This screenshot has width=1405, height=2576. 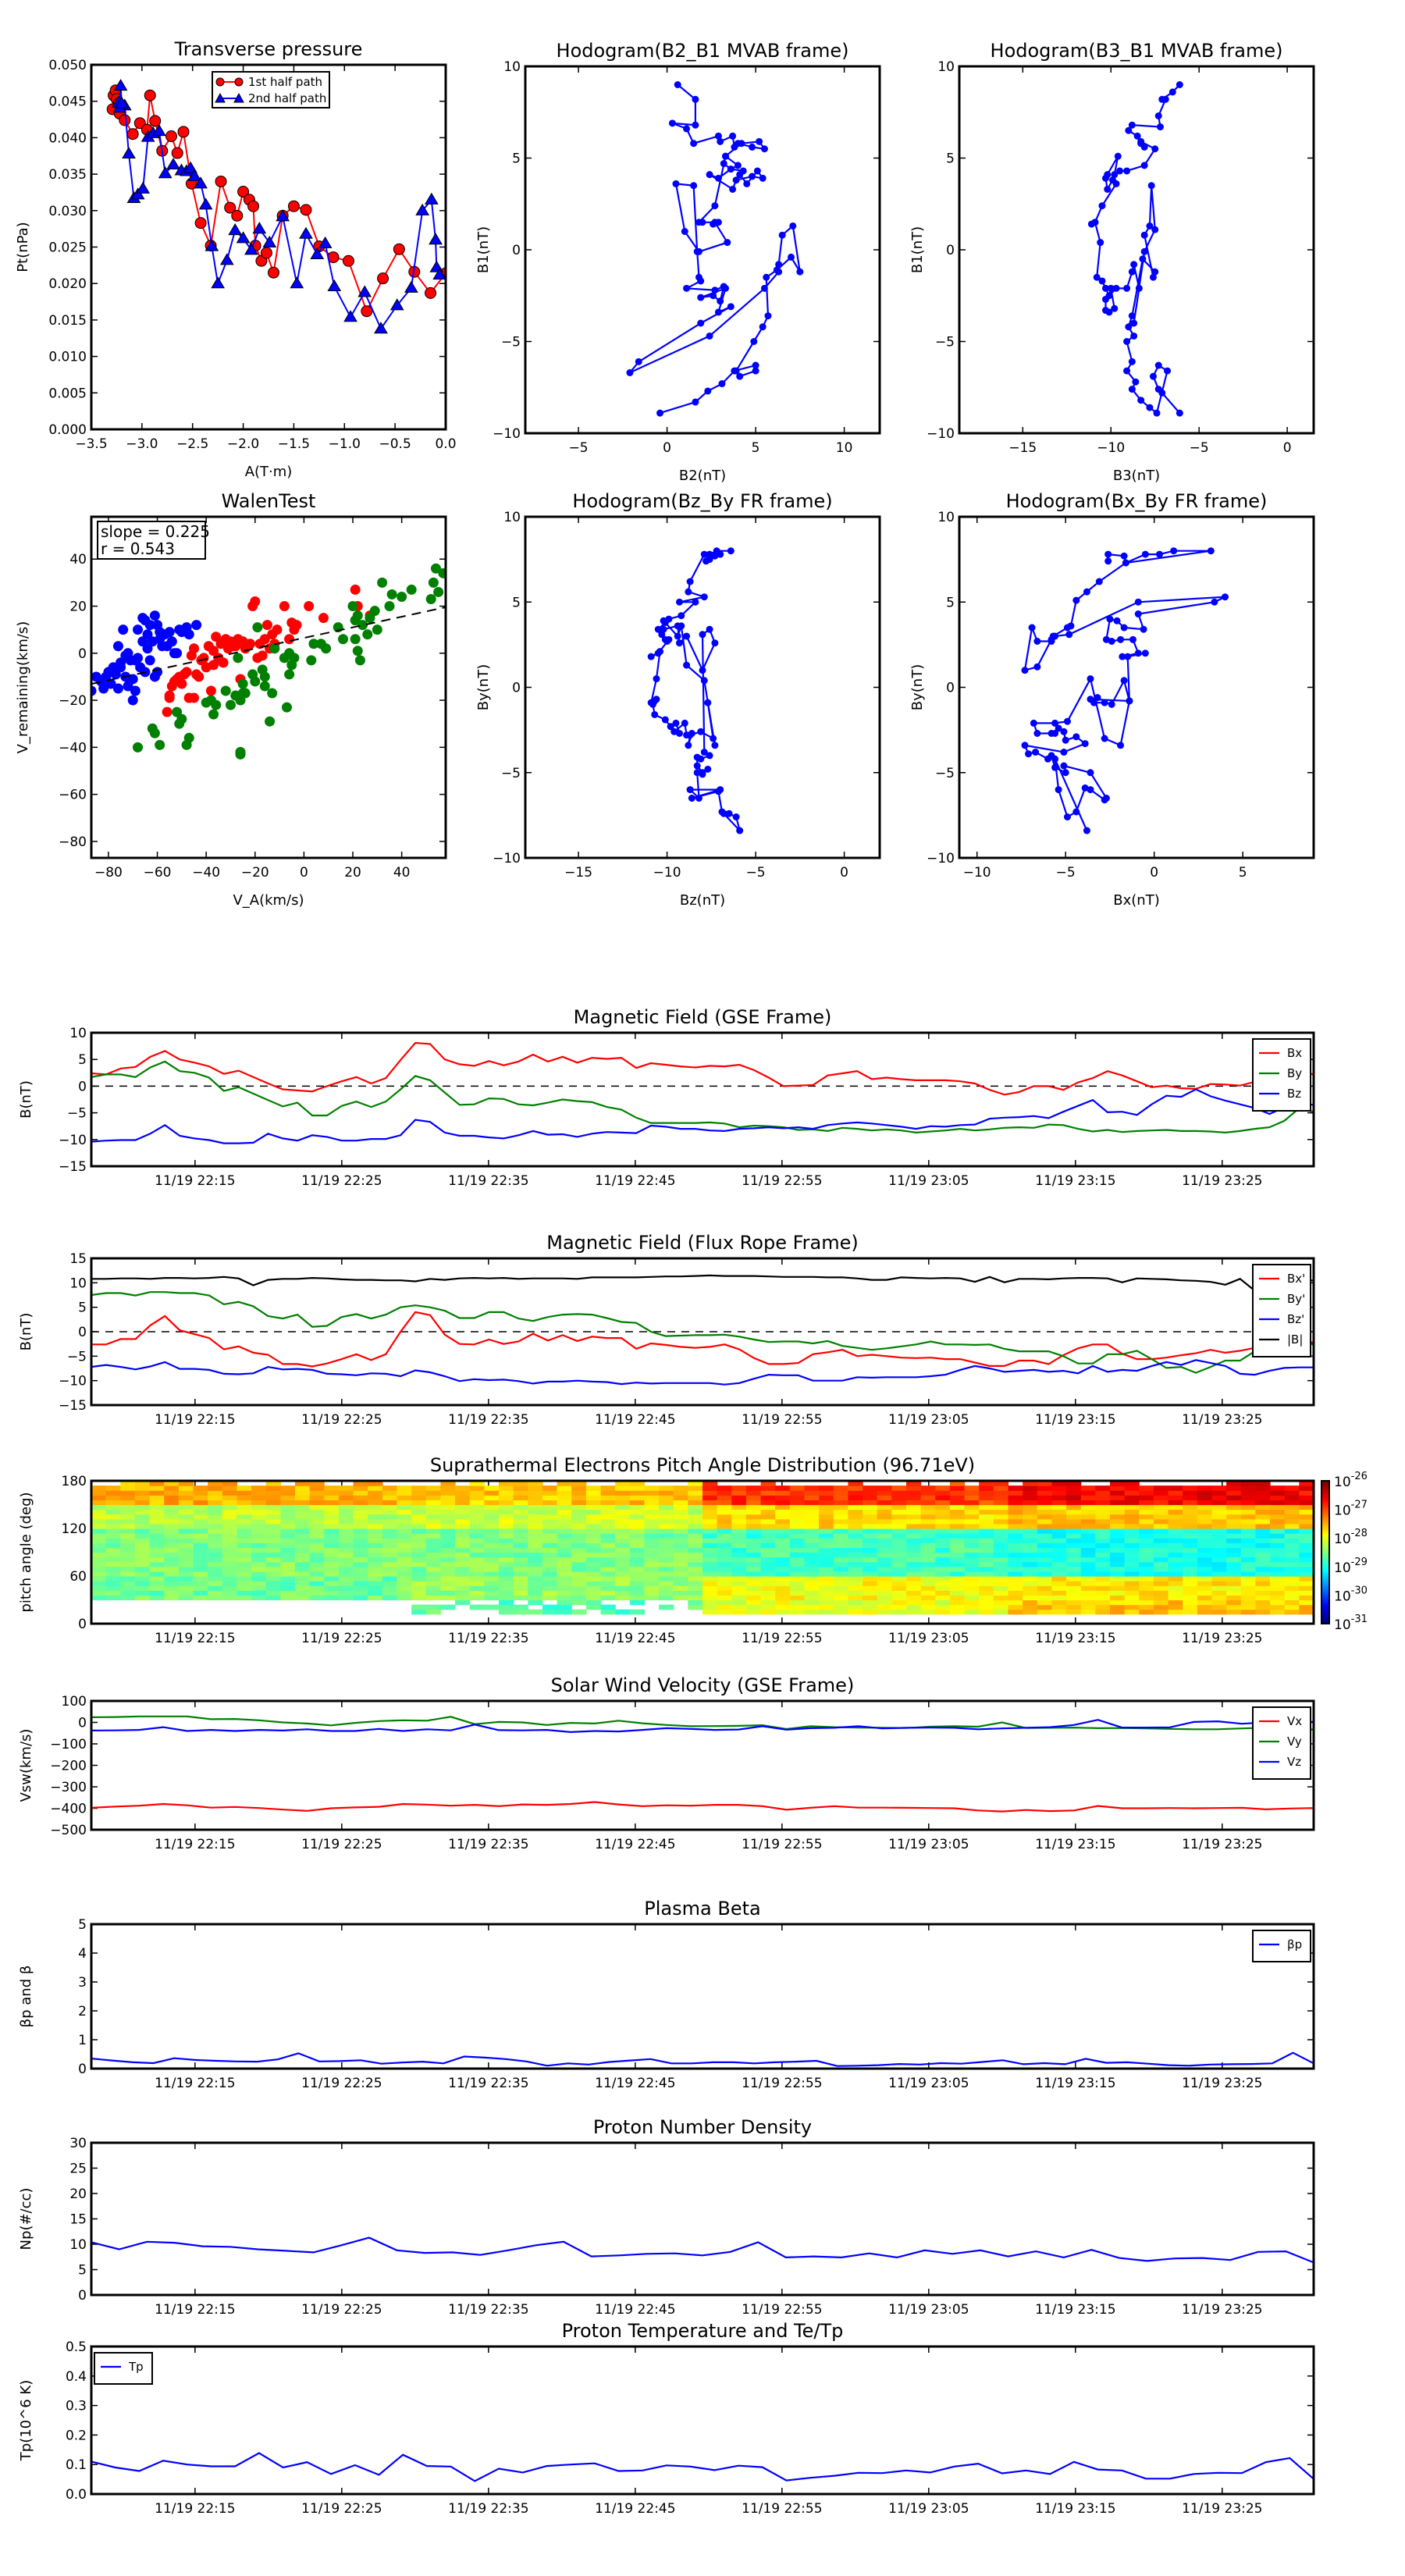 What do you see at coordinates (78, 1283) in the screenshot?
I see `y-tick-label: 10` at bounding box center [78, 1283].